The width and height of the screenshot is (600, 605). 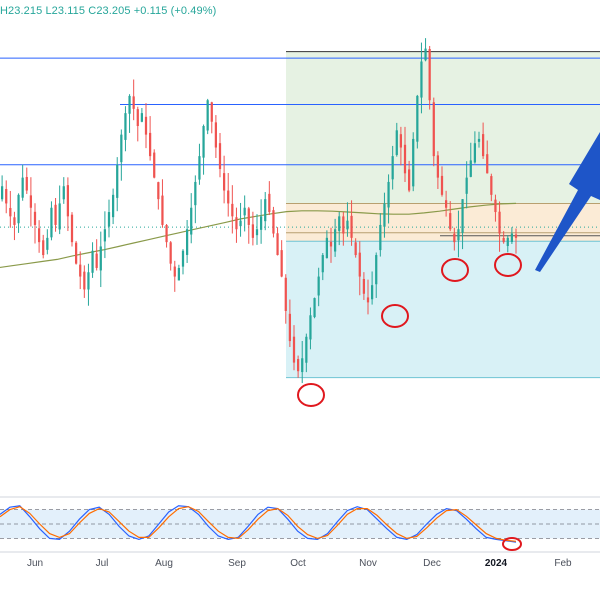 I want to click on x-tick-label: Oct, so click(x=298, y=563).